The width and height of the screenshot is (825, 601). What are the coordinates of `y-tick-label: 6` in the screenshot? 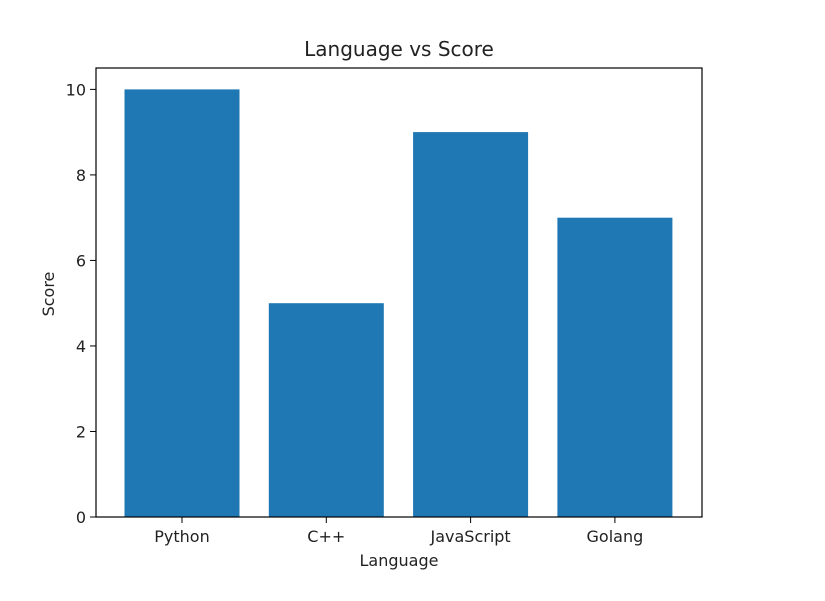 It's located at (81, 260).